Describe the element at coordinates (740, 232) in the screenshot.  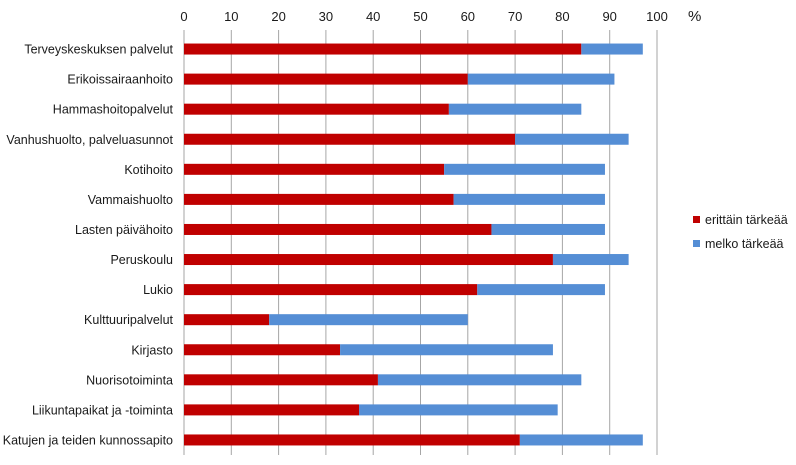
I see `legend: erittäin tärkeää melko tärkeää` at that location.